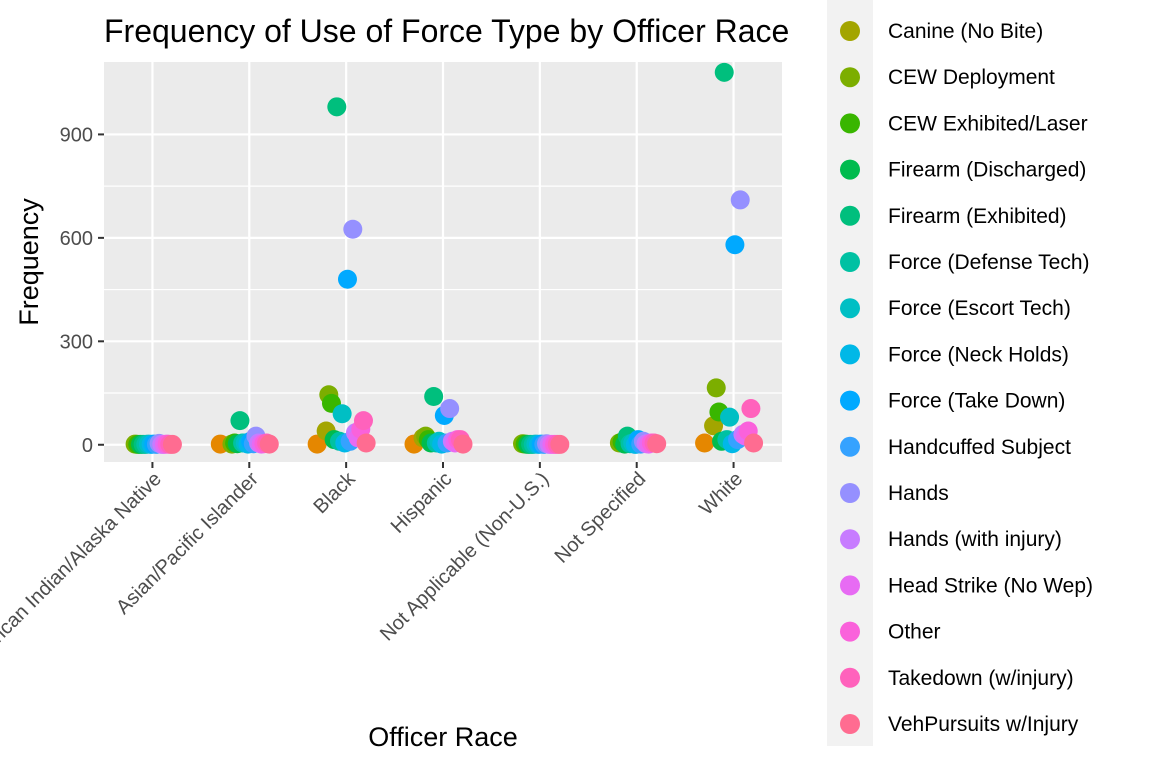 The image size is (1152, 768). What do you see at coordinates (335, 492) in the screenshot?
I see `x-tick-label: Black` at bounding box center [335, 492].